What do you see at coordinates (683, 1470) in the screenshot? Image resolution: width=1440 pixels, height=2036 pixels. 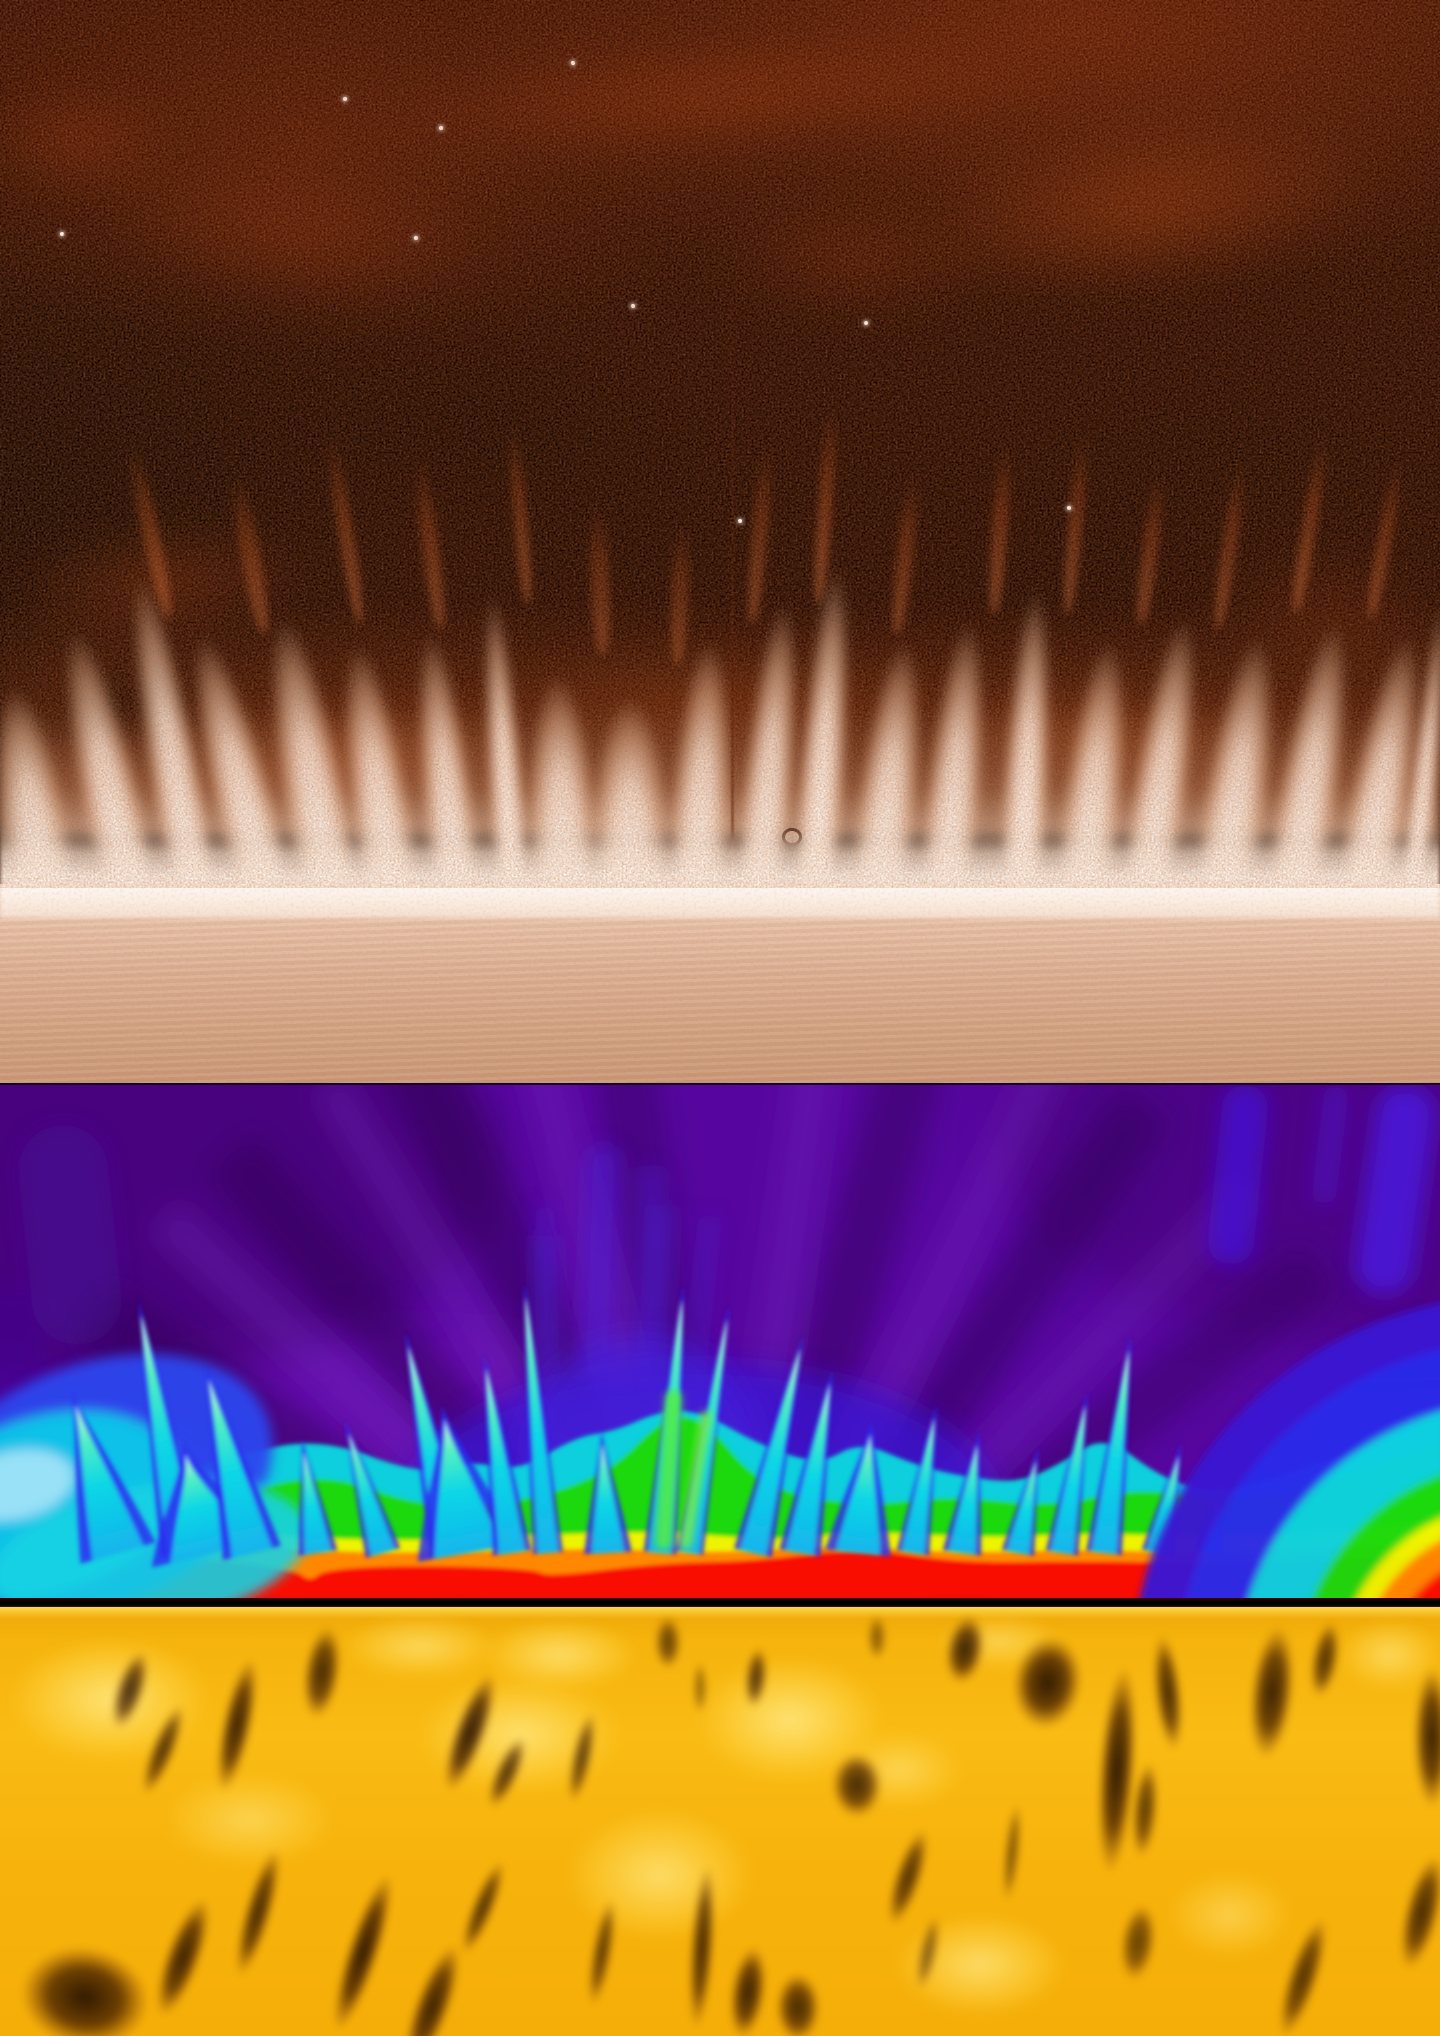 I see `green-columns` at bounding box center [683, 1470].